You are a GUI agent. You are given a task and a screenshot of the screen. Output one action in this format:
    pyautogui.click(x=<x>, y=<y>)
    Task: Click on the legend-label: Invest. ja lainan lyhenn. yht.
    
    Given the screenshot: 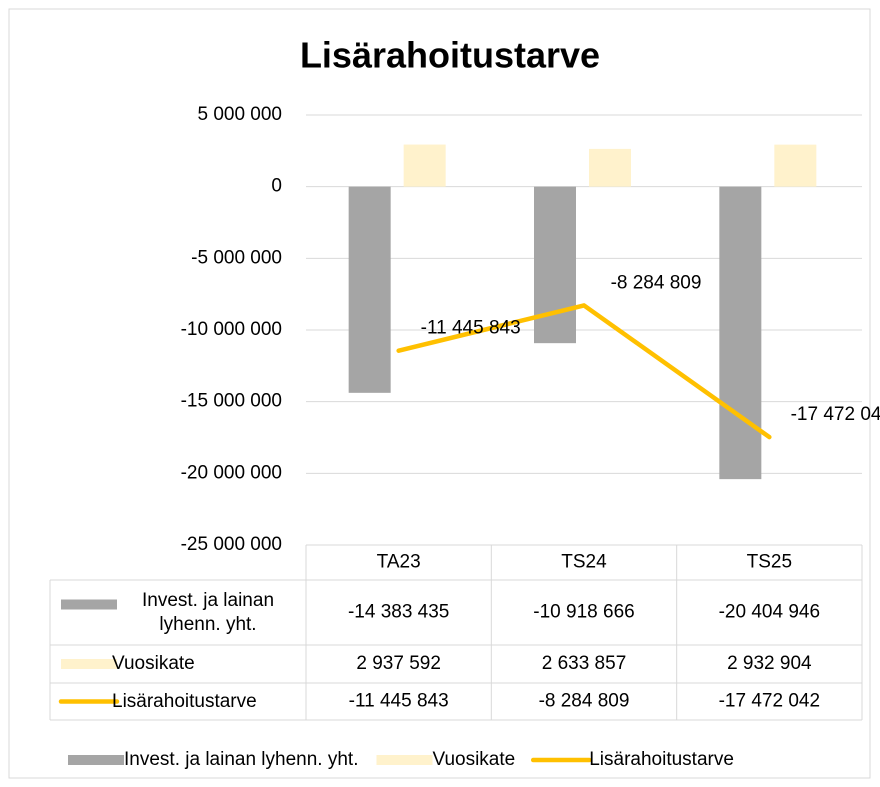 What is the action you would take?
    pyautogui.click(x=241, y=759)
    